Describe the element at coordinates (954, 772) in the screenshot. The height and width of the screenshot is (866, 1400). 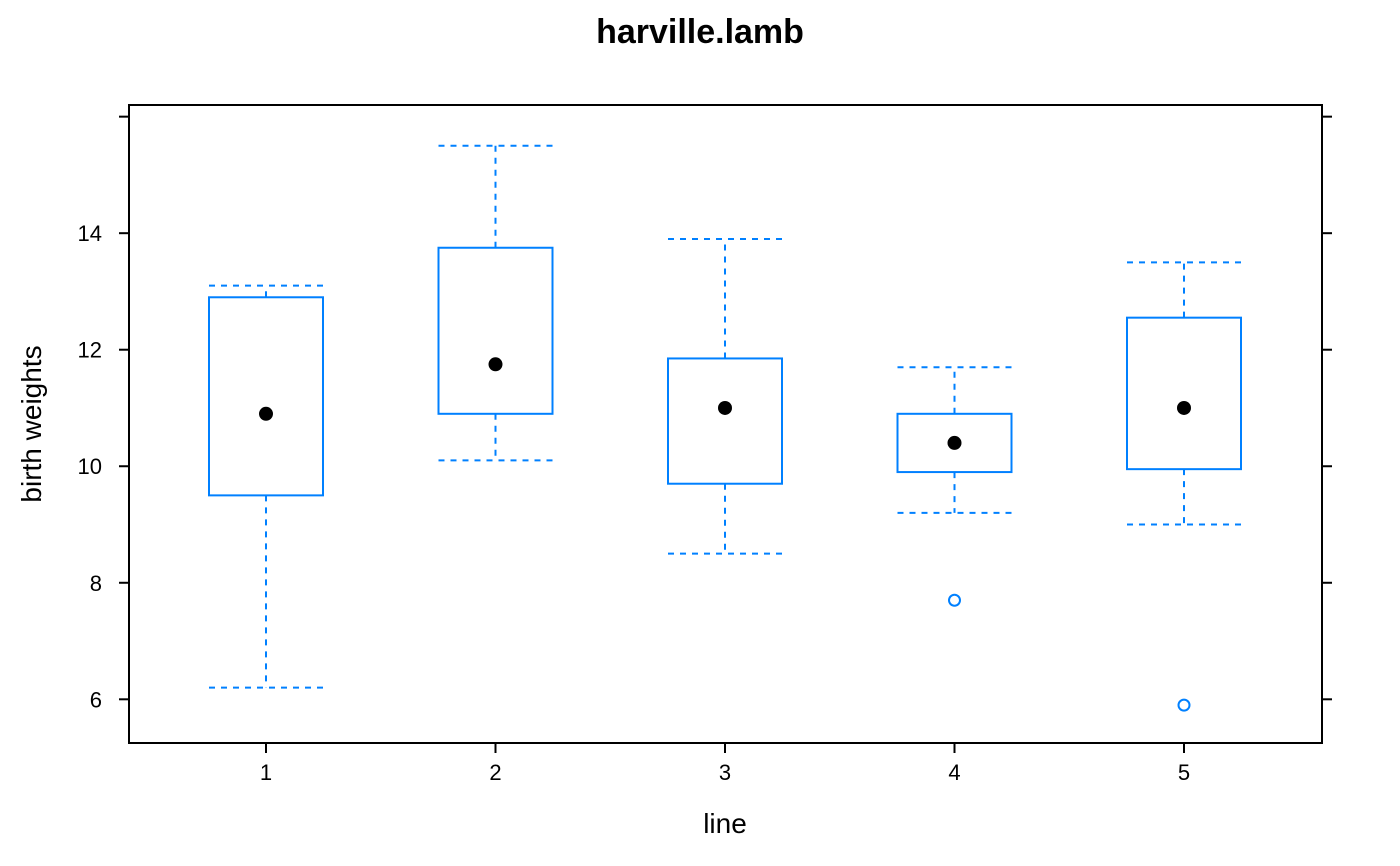
I see `x-tick-label: 4` at that location.